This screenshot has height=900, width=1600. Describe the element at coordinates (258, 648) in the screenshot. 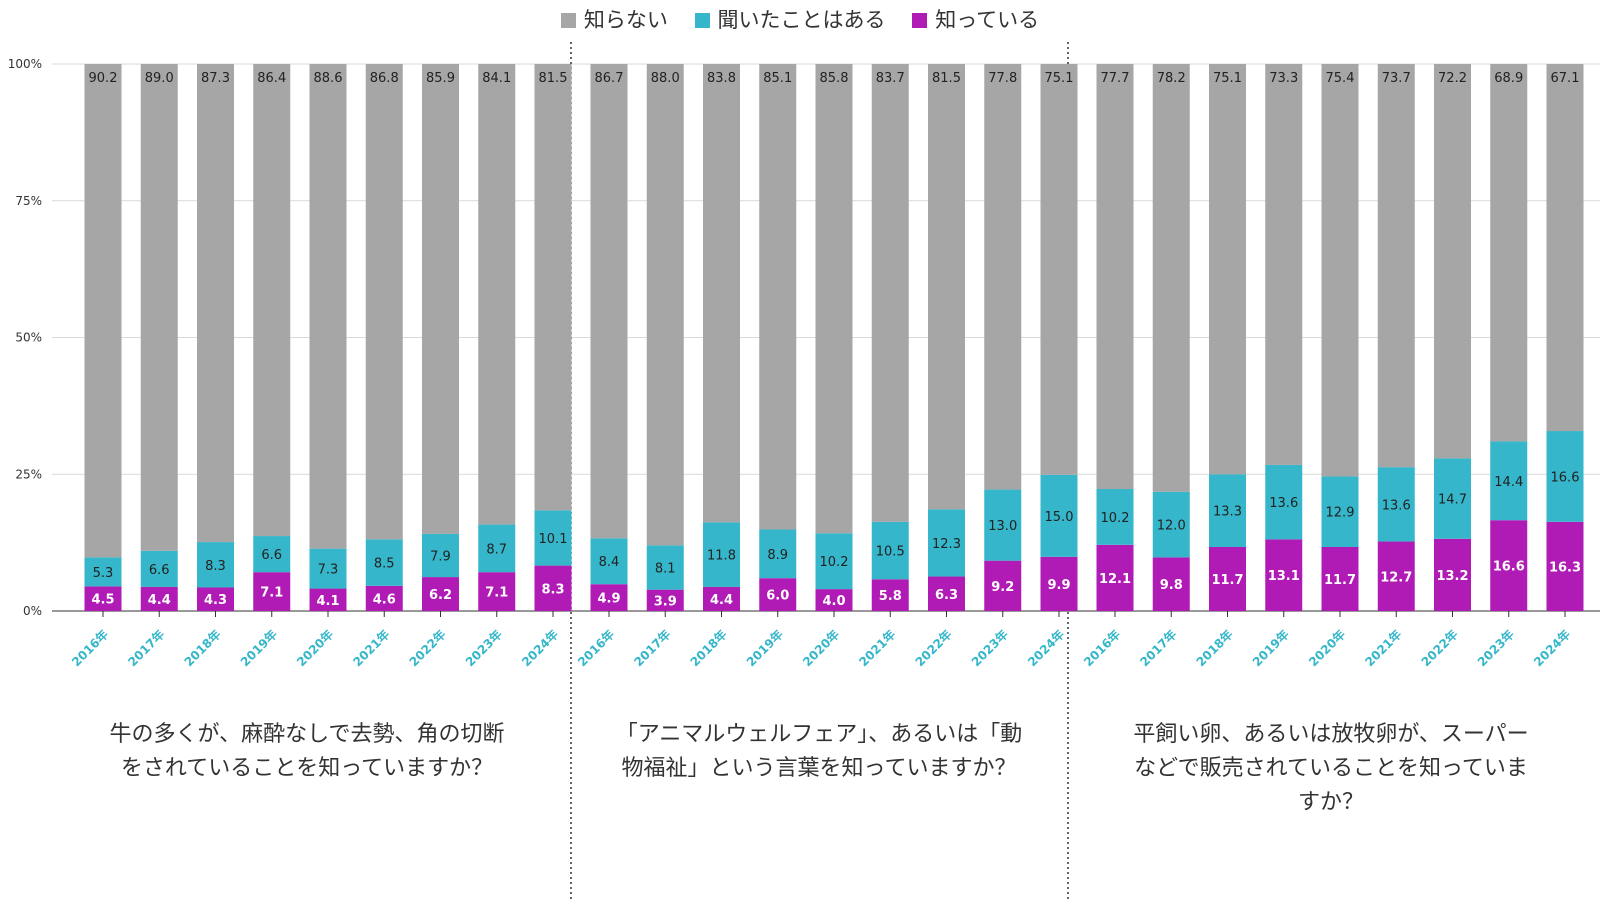

I see `x-tick-label: 2019年` at that location.